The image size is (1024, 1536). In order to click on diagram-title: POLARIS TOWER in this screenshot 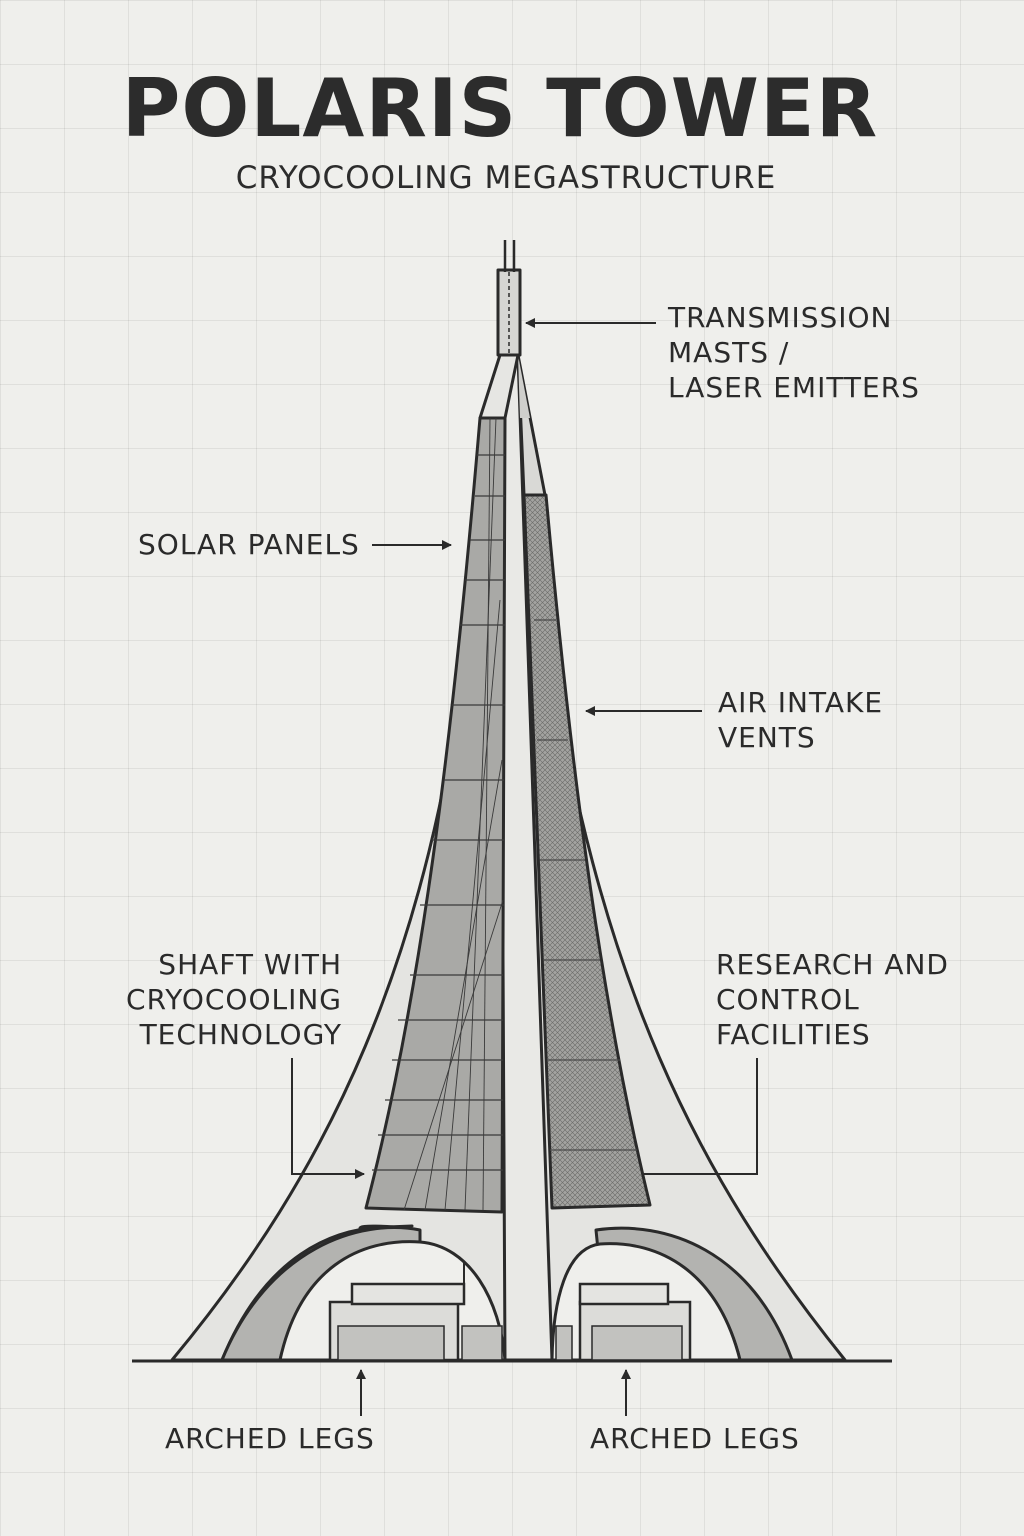, I will do `click(500, 108)`.